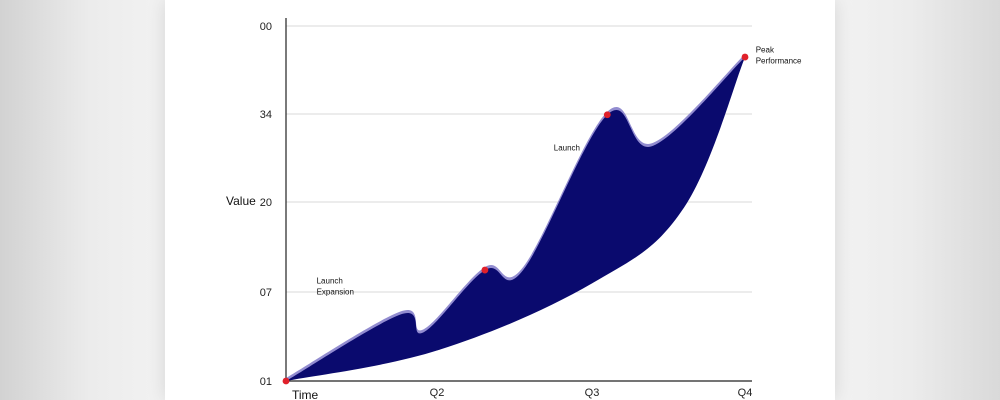 The width and height of the screenshot is (1000, 400). Describe the element at coordinates (266, 203) in the screenshot. I see `y-tick-label: 20` at that location.